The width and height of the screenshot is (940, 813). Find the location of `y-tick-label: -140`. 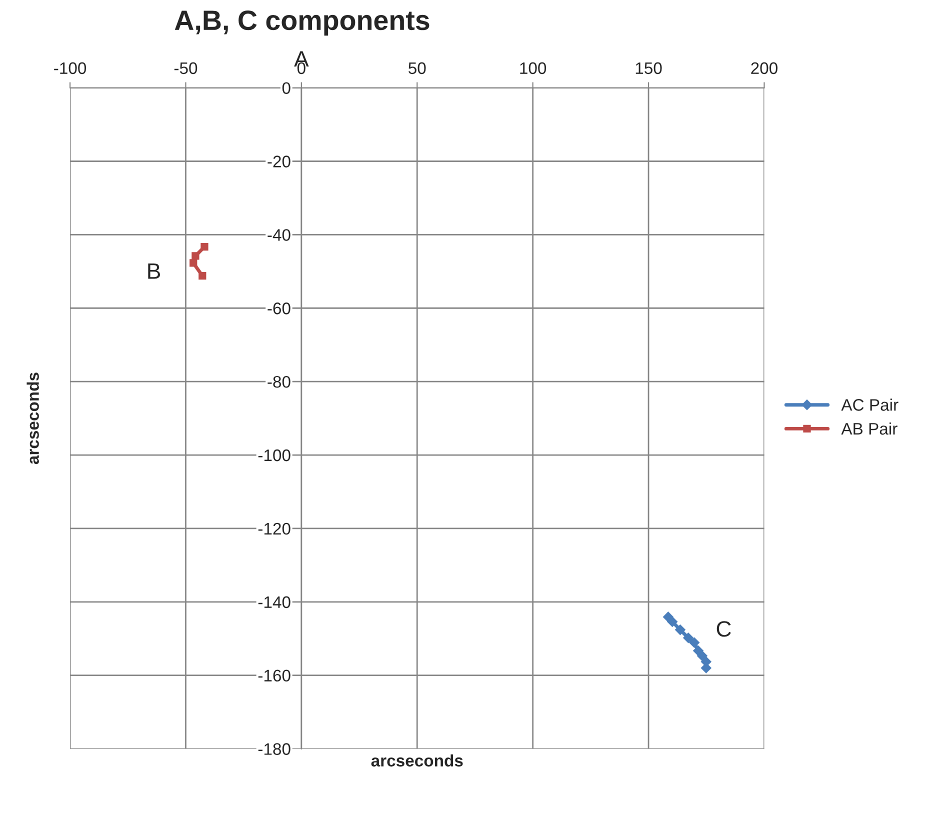

y-tick-label: -140 is located at coordinates (274, 602).